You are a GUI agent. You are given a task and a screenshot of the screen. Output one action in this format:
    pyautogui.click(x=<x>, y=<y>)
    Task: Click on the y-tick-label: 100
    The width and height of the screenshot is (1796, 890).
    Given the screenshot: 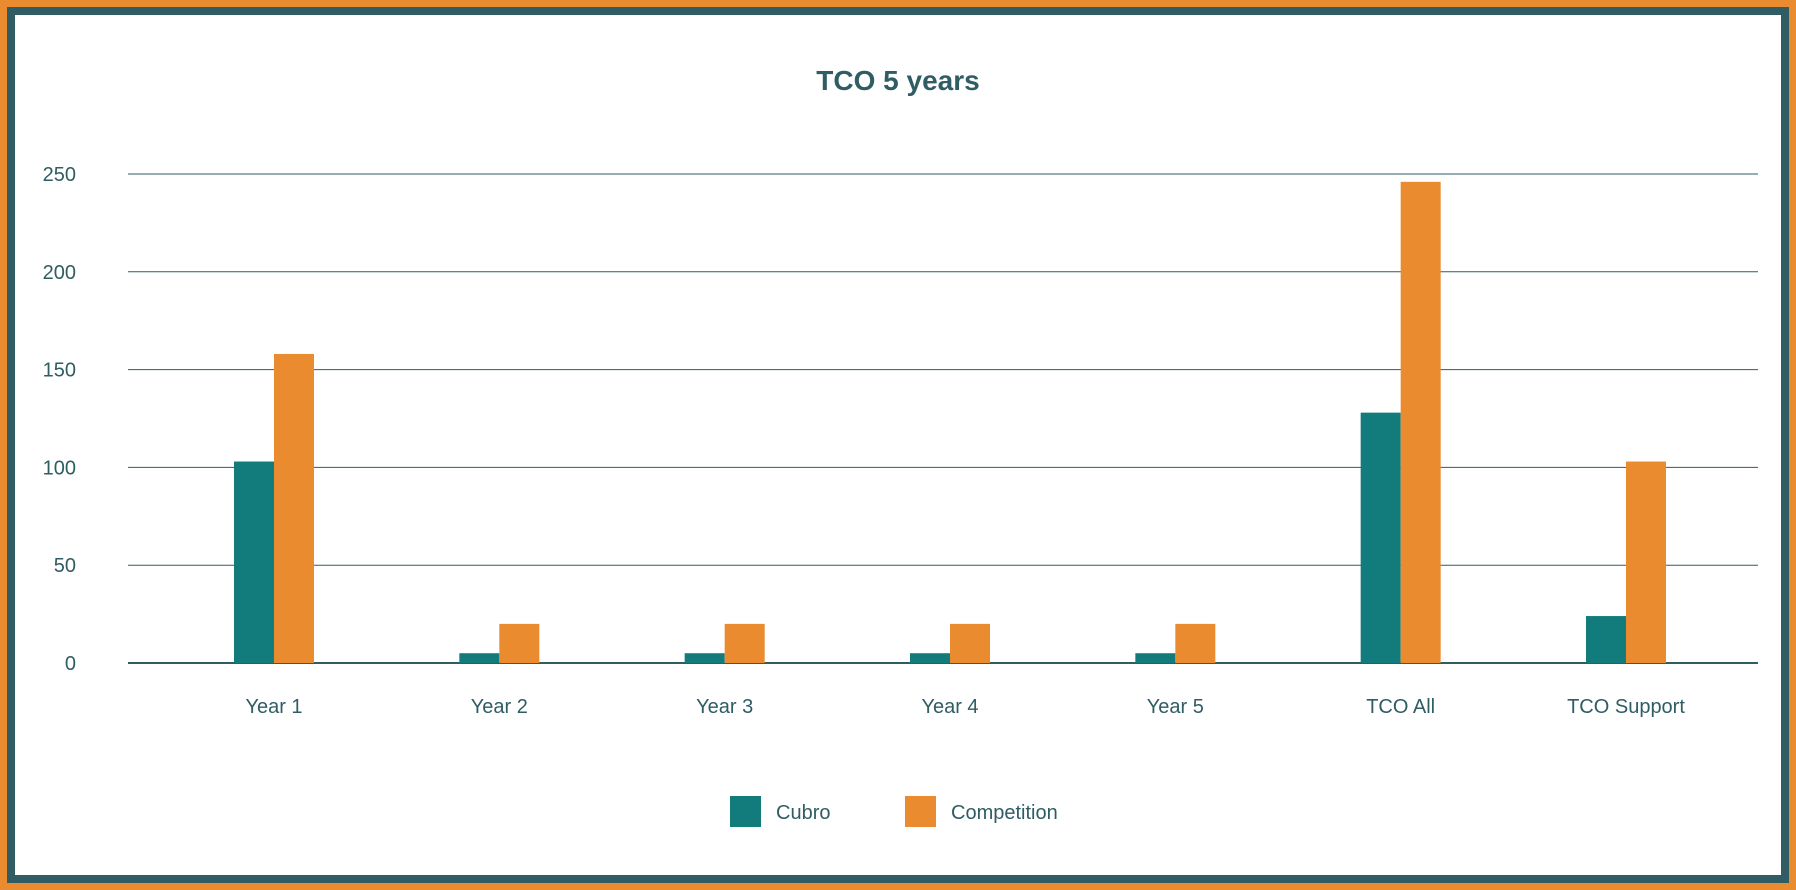 What is the action you would take?
    pyautogui.click(x=59, y=468)
    